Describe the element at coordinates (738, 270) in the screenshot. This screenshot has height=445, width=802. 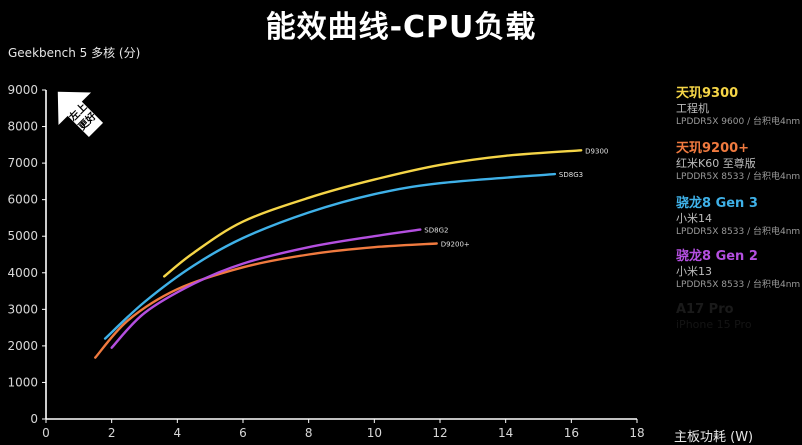
I see `legend-entry-sd8g2: 骁龙8 Gen 2 小米13 LPDDR5X 8533 / 台积电4nm` at that location.